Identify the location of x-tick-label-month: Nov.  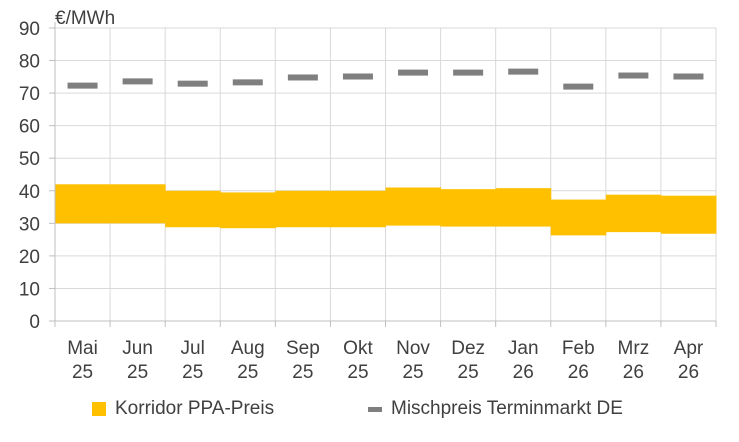
(413, 348).